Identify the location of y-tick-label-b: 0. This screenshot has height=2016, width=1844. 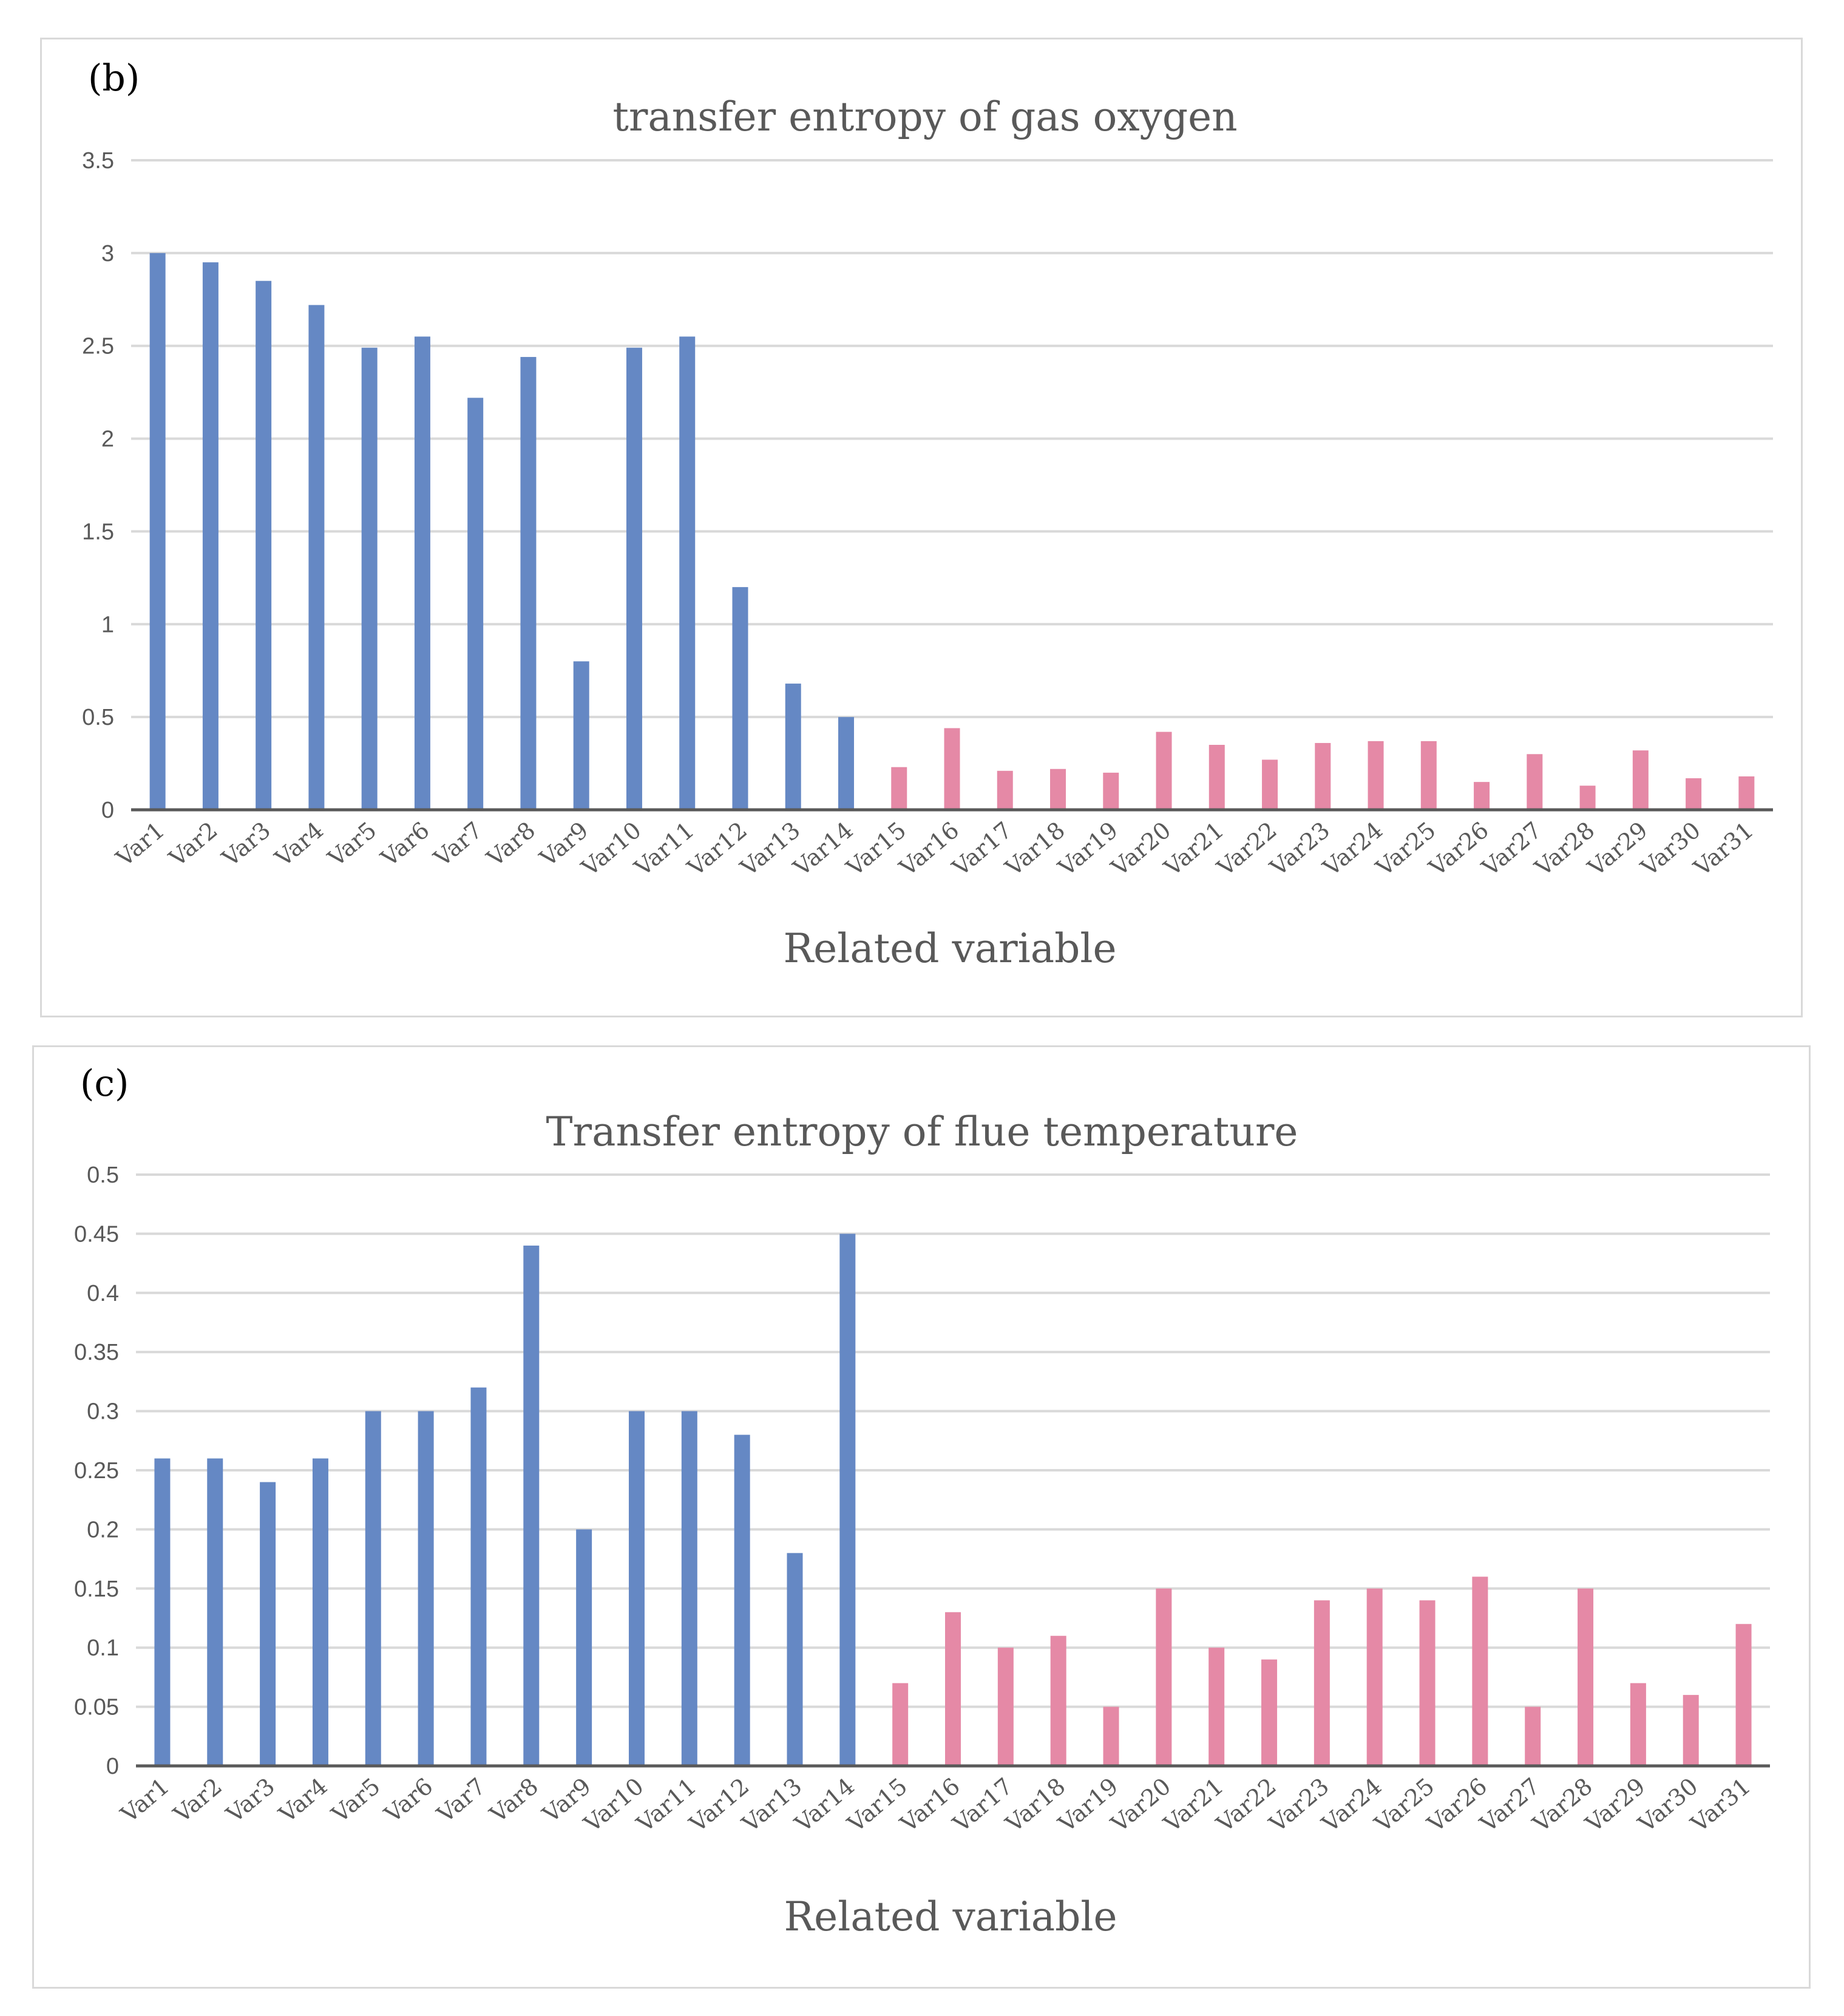
(107, 810).